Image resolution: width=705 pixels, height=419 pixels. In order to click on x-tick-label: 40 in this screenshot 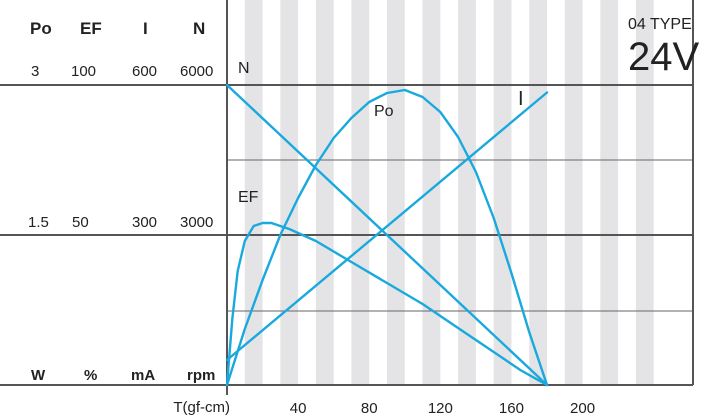, I will do `click(298, 408)`.